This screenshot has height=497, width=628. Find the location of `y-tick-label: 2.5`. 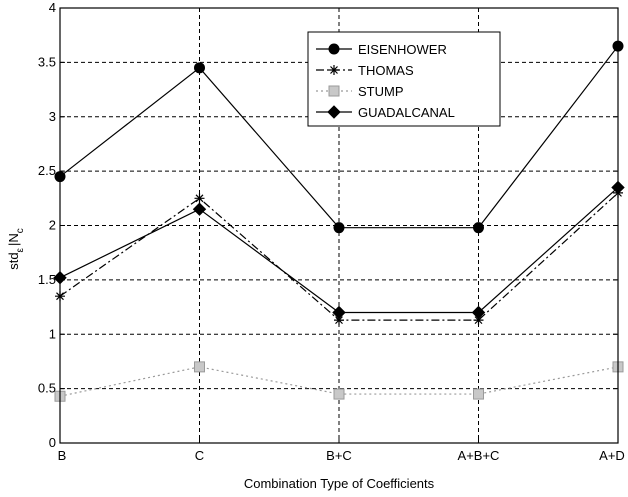

y-tick-label: 2.5 is located at coordinates (47, 170).